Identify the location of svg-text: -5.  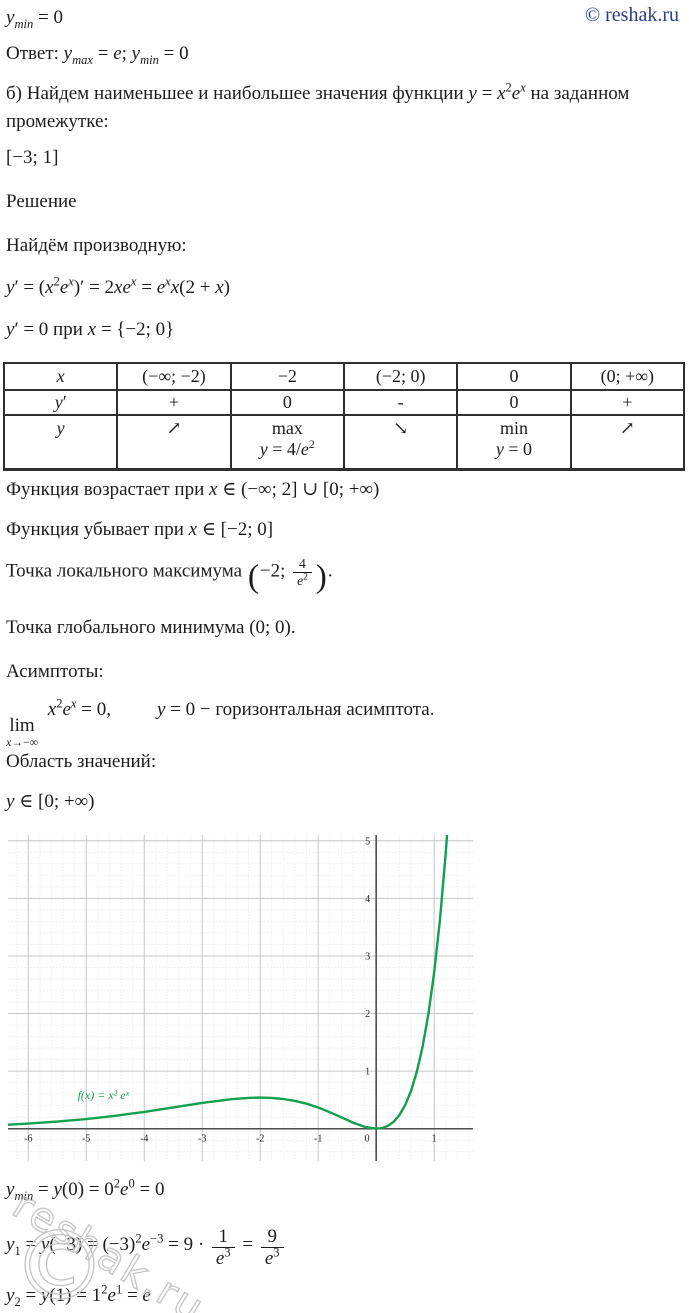
(86, 1139).